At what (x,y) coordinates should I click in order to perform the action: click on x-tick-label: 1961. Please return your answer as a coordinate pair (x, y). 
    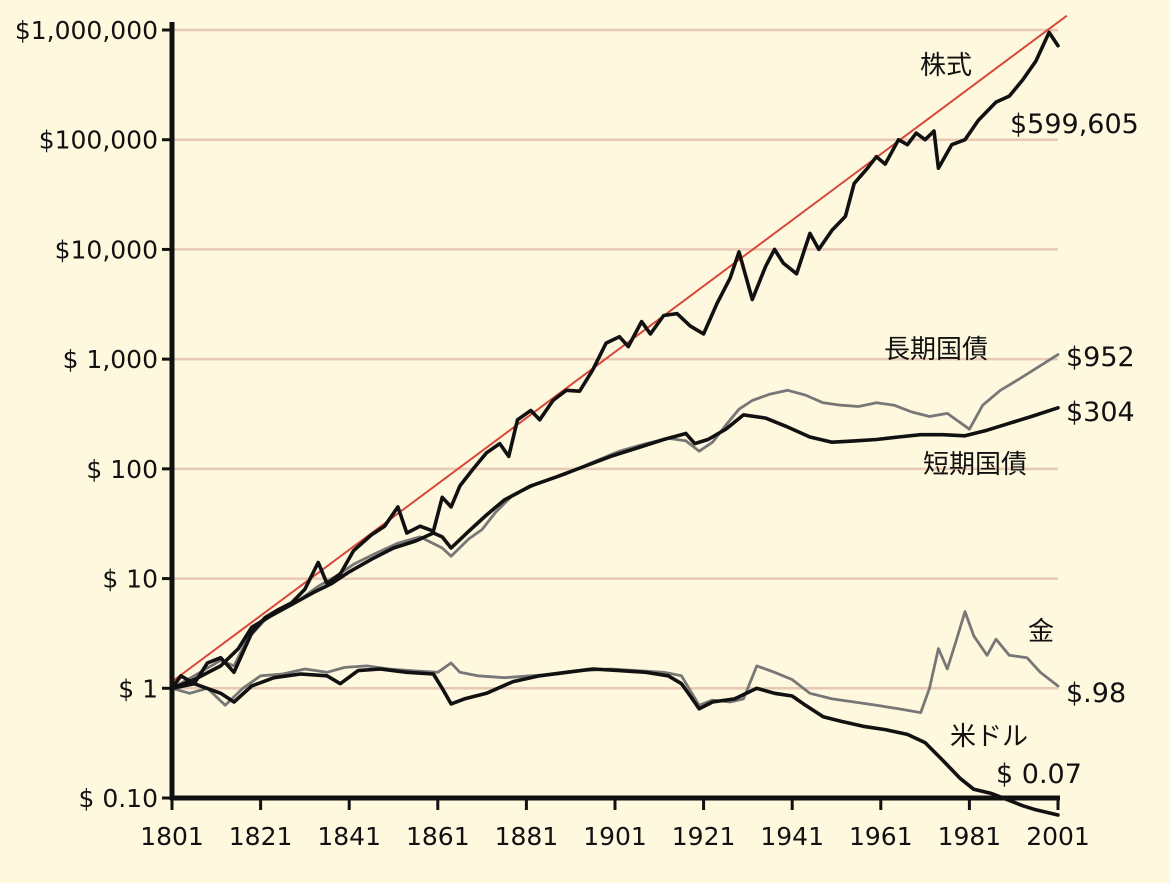
    Looking at the image, I should click on (881, 836).